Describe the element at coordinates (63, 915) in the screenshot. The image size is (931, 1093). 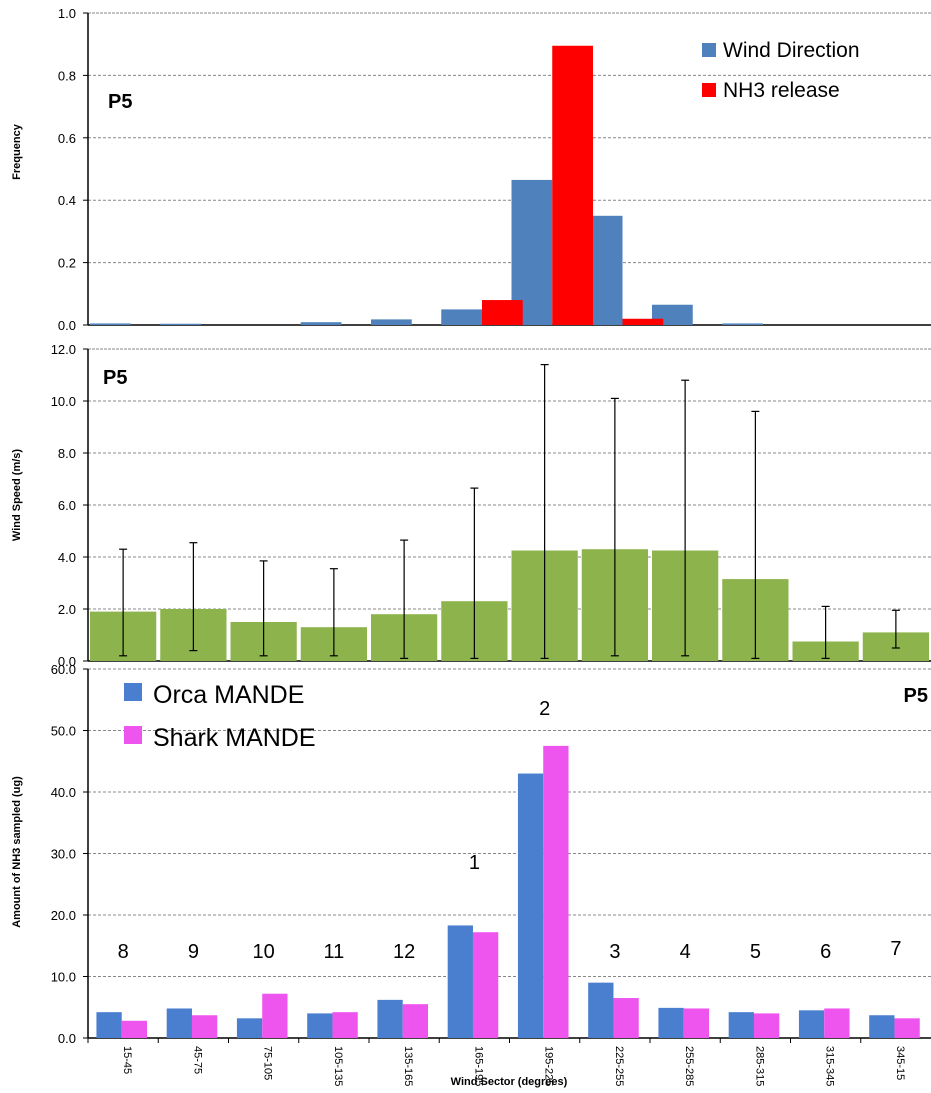
I see `y-tick-label: 20.0` at that location.